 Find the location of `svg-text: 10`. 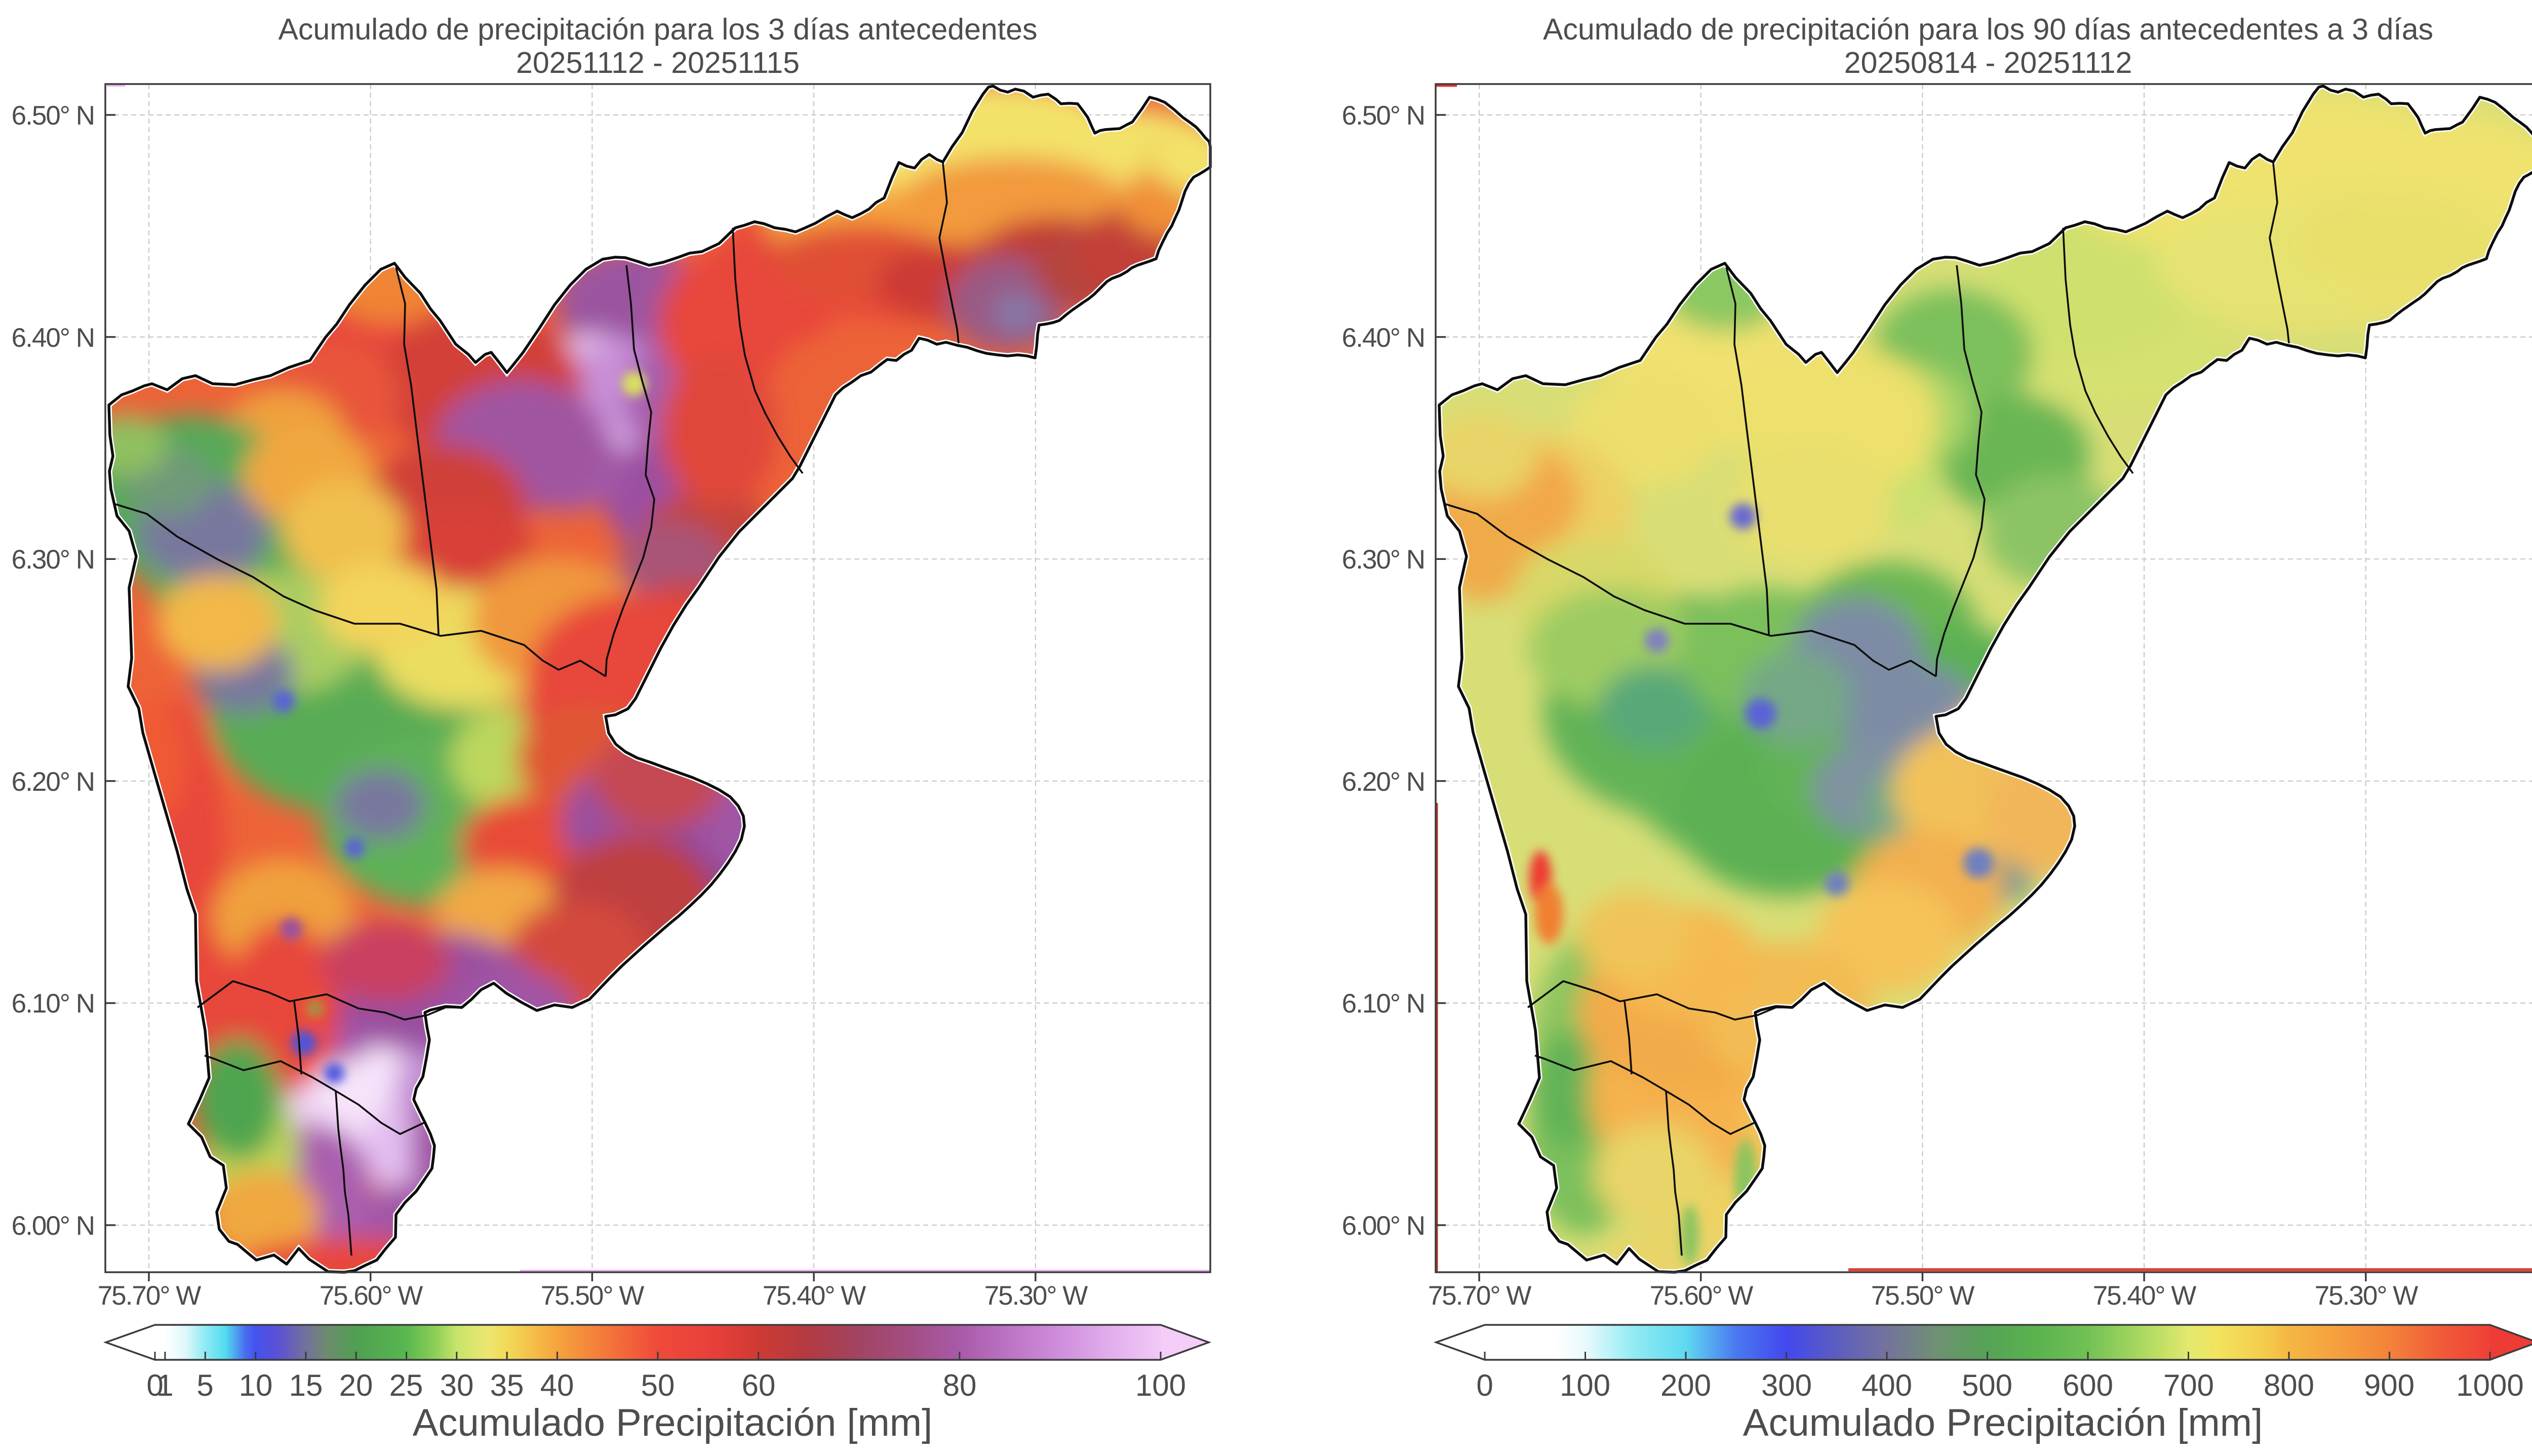

svg-text: 10 is located at coordinates (256, 1385).